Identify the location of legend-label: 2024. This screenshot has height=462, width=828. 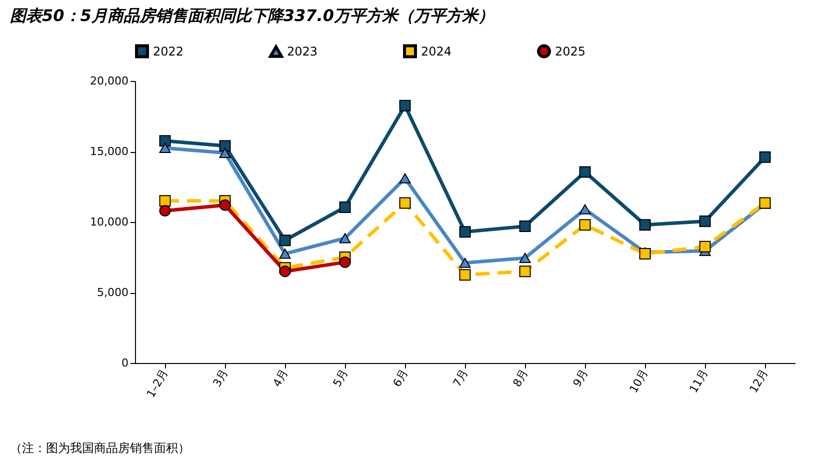
(436, 51).